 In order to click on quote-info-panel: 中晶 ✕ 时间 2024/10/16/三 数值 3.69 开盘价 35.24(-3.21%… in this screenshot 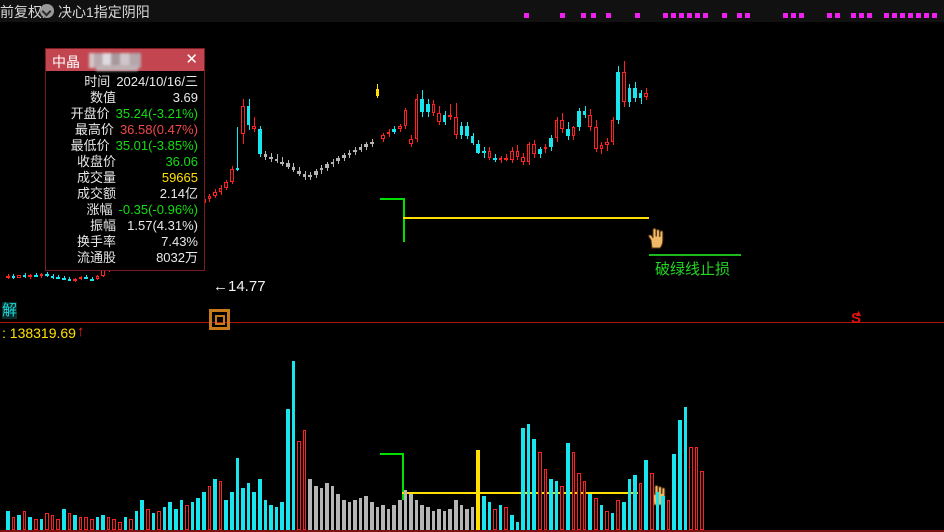, I will do `click(125, 159)`.